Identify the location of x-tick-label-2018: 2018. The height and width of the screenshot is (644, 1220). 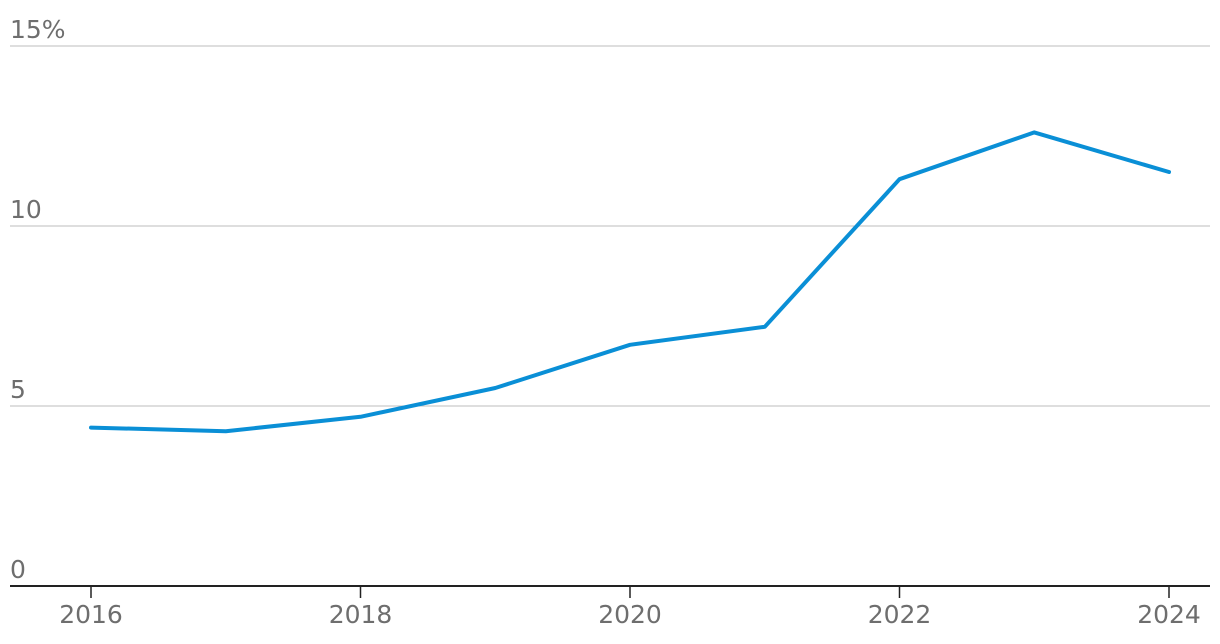
(361, 614).